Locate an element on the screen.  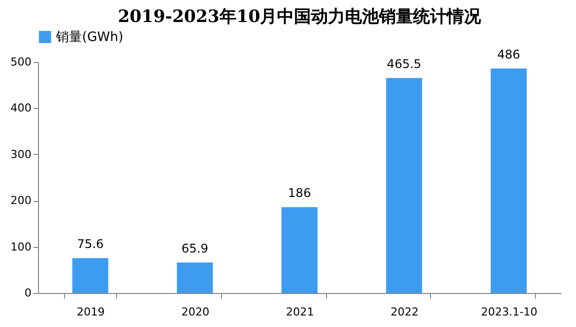
x-tick-label: 2021 is located at coordinates (300, 312).